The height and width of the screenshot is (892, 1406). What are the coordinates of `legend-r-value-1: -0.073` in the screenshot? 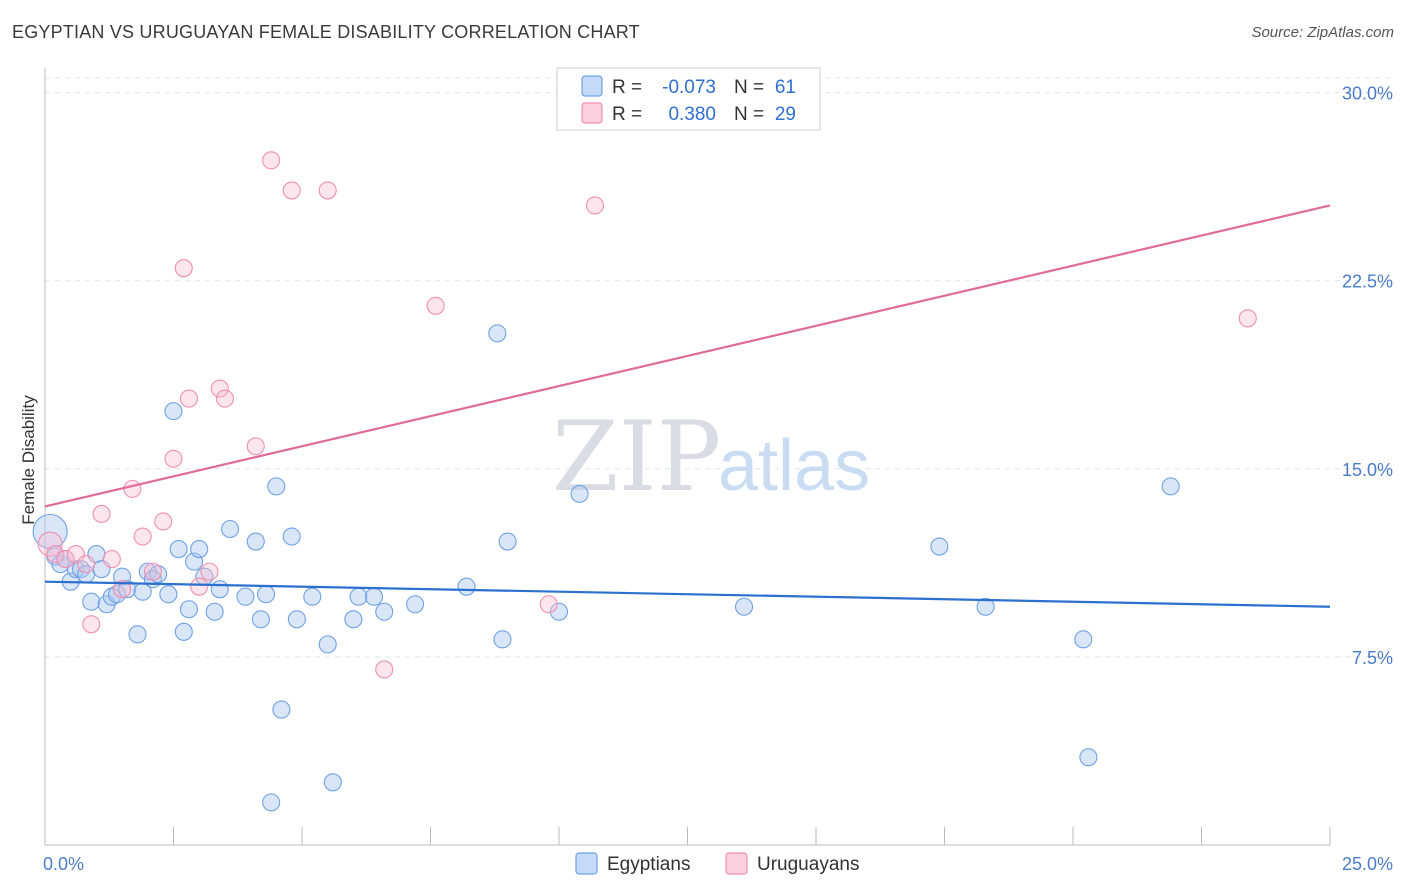 It's located at (689, 87).